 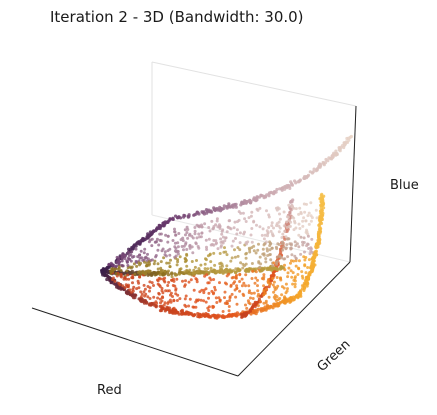 I want to click on chart-title: Iteration 2 - 3D (Bandwidth: 30.0), so click(x=177, y=17).